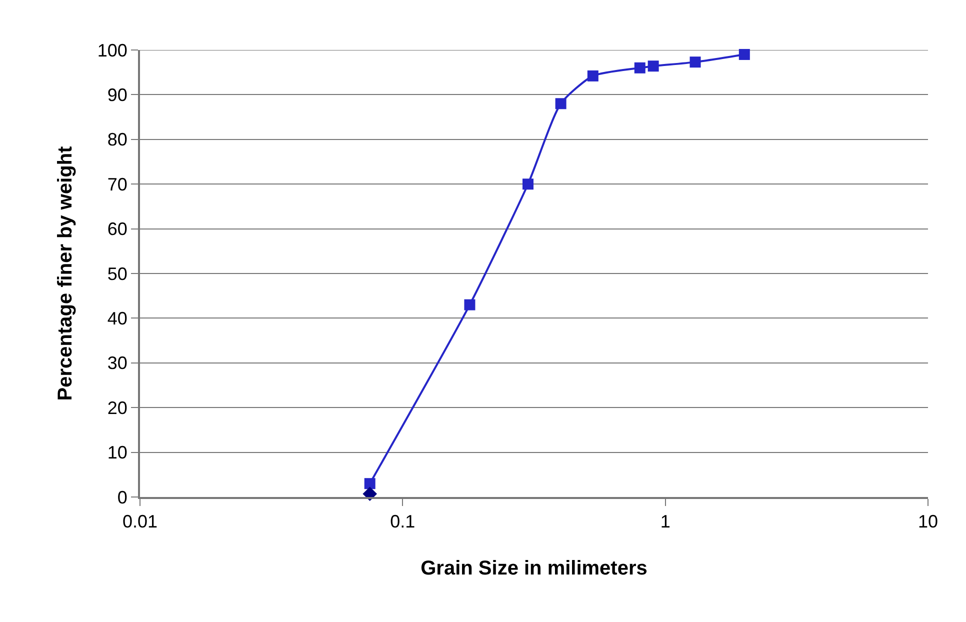 The width and height of the screenshot is (966, 622). I want to click on y-tick-label: 20, so click(117, 408).